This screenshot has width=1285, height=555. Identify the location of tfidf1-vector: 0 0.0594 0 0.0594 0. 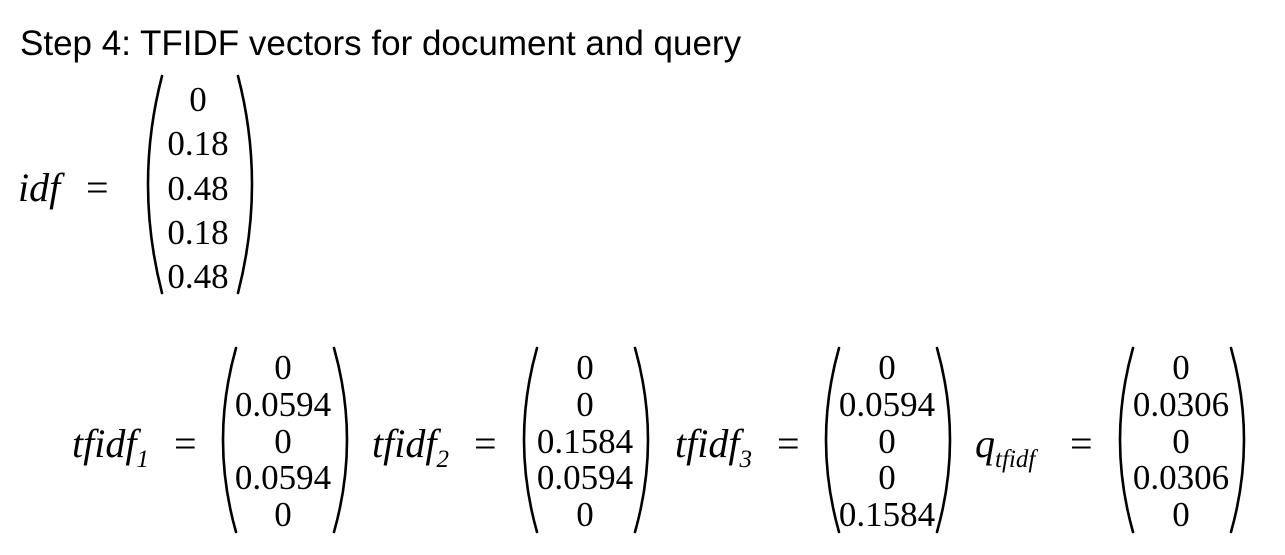
(283, 441).